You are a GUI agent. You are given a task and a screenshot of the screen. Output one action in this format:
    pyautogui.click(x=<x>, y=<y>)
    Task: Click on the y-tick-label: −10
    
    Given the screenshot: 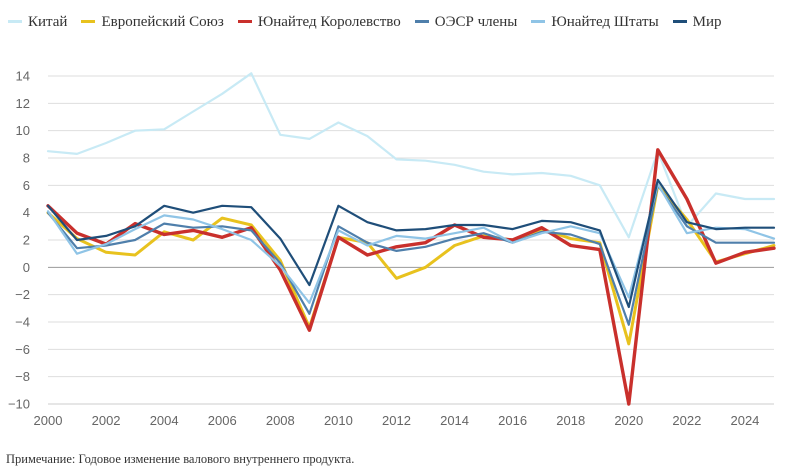 What is the action you would take?
    pyautogui.click(x=19, y=404)
    